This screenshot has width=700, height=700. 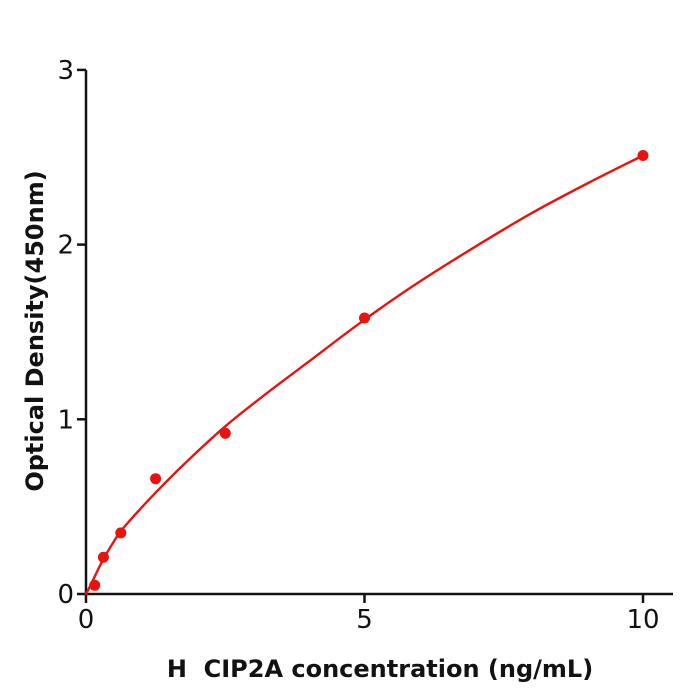 What do you see at coordinates (65, 246) in the screenshot?
I see `y-tick-label: 2` at bounding box center [65, 246].